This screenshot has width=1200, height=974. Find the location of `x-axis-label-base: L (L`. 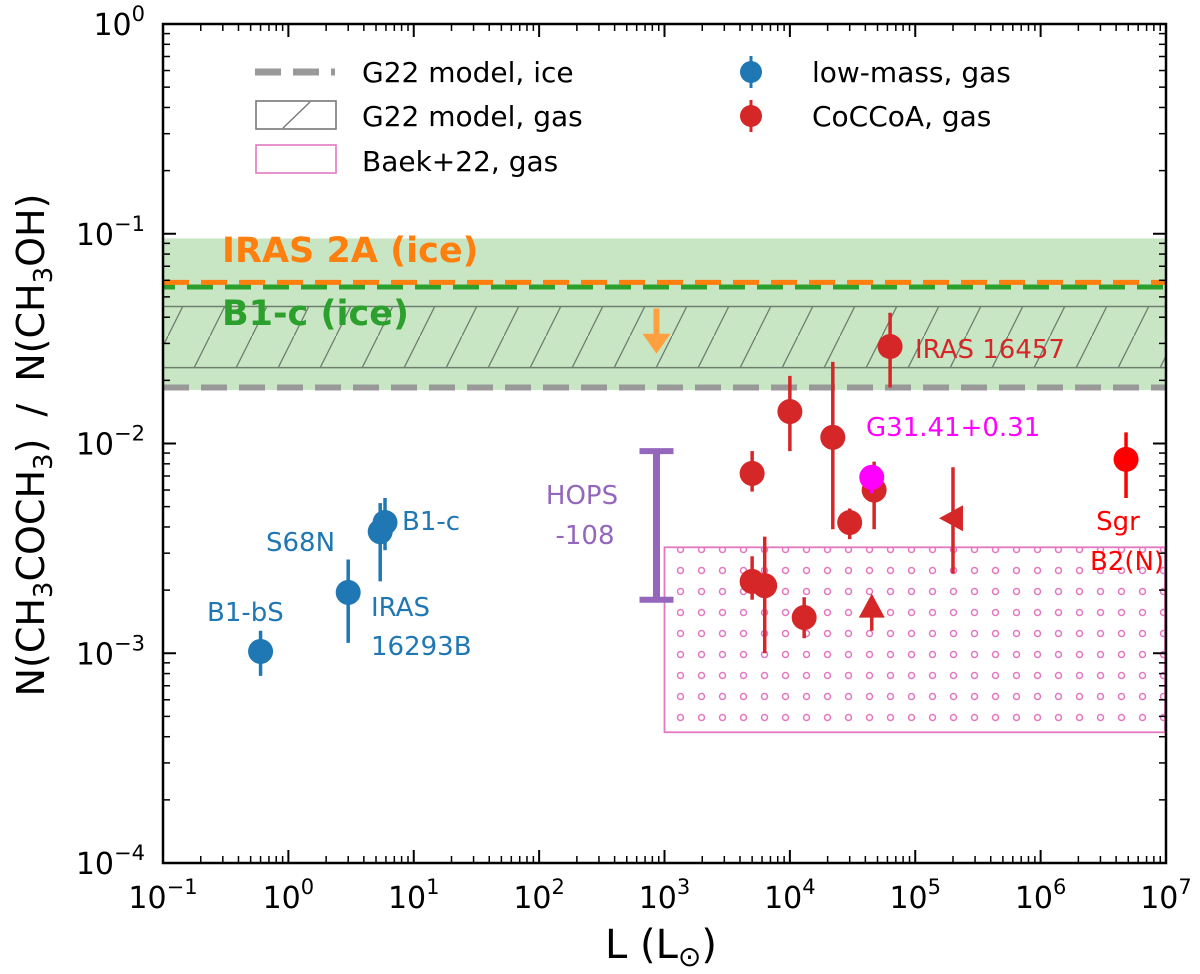

x-axis-label-base: L (L is located at coordinates (642, 945).